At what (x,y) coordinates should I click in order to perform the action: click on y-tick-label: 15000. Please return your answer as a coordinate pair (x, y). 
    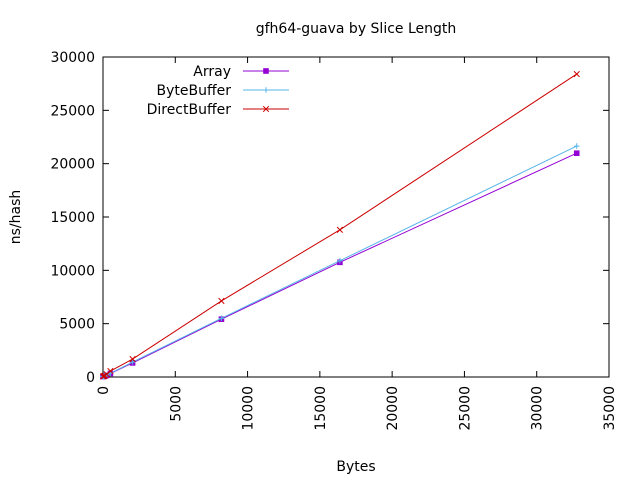
    Looking at the image, I should click on (72, 218).